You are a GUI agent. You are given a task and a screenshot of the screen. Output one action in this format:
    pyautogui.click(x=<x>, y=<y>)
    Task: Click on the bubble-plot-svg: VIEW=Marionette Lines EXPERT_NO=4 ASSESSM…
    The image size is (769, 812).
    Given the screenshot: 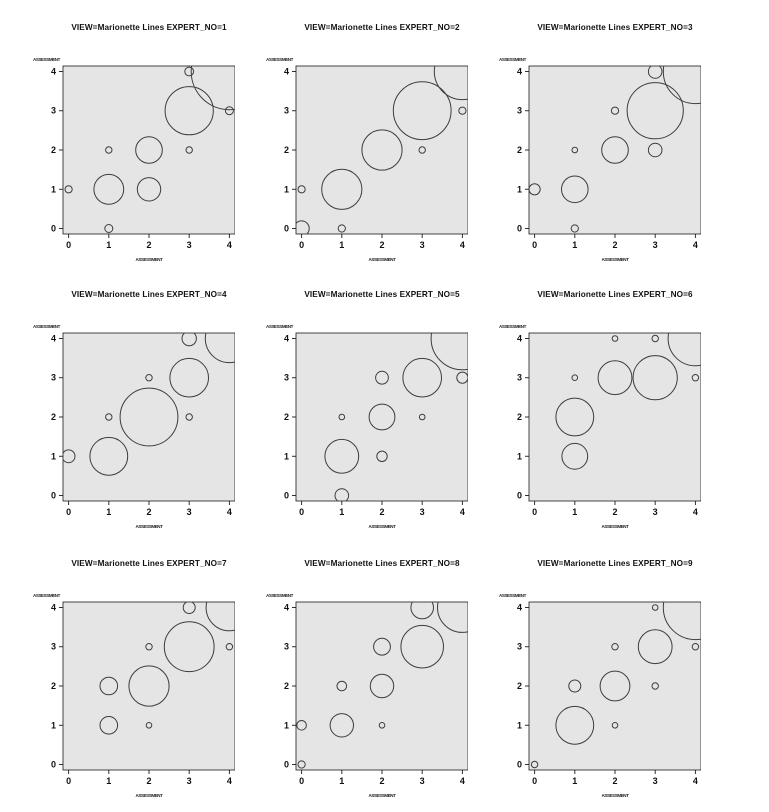 What is the action you would take?
    pyautogui.click(x=134, y=409)
    